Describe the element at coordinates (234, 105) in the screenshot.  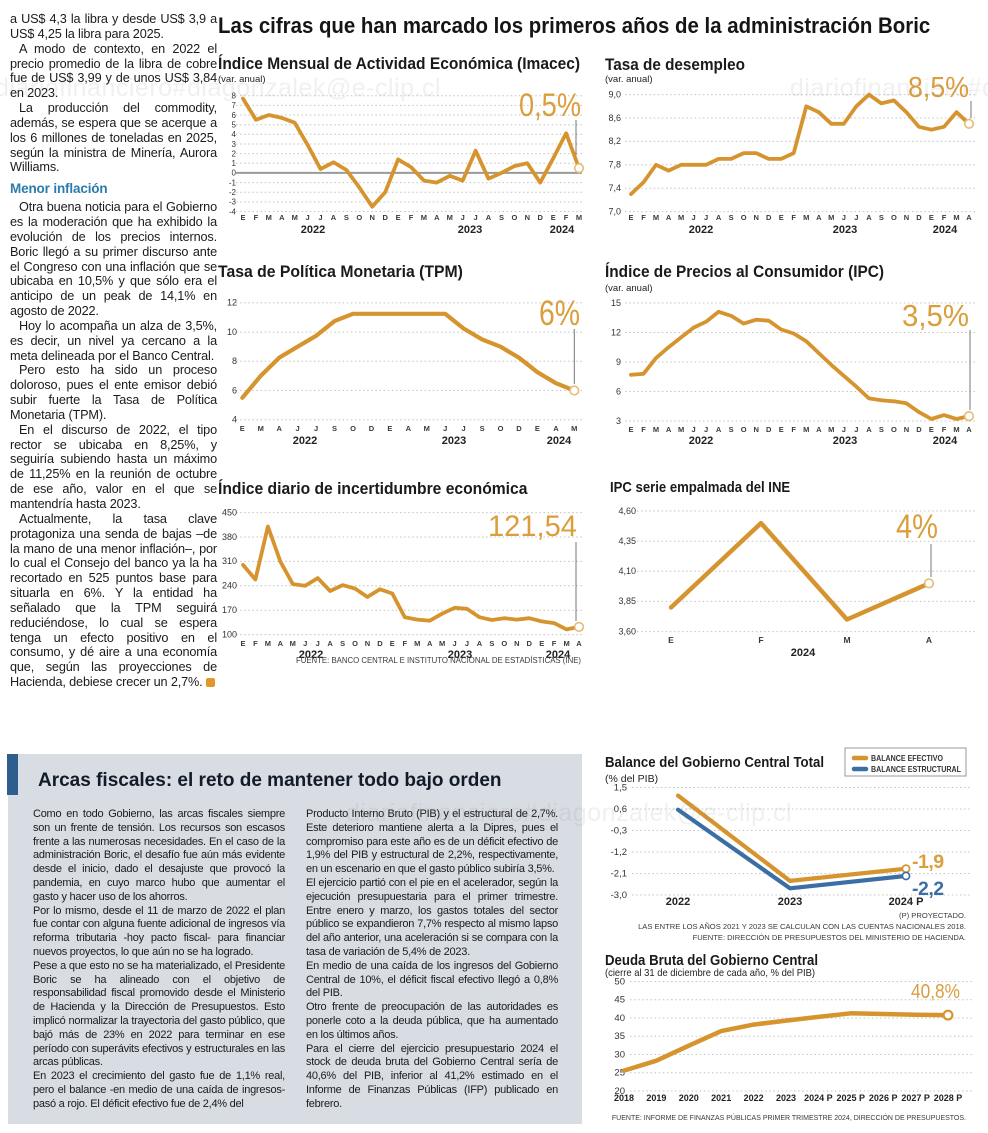
I see `svg-text: 7` at that location.